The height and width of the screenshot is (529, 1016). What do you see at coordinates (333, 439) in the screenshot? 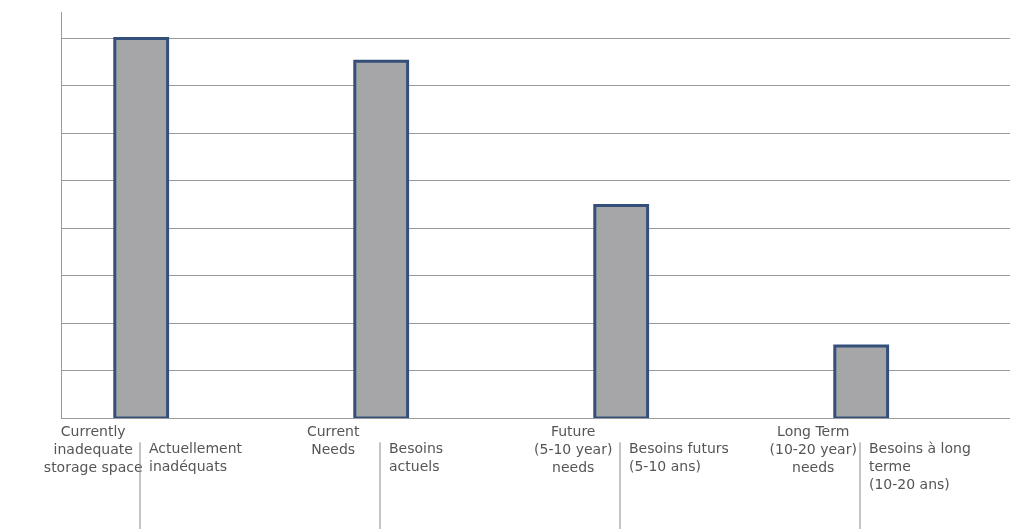
I see `x-tick-label: Current Needs` at bounding box center [333, 439].